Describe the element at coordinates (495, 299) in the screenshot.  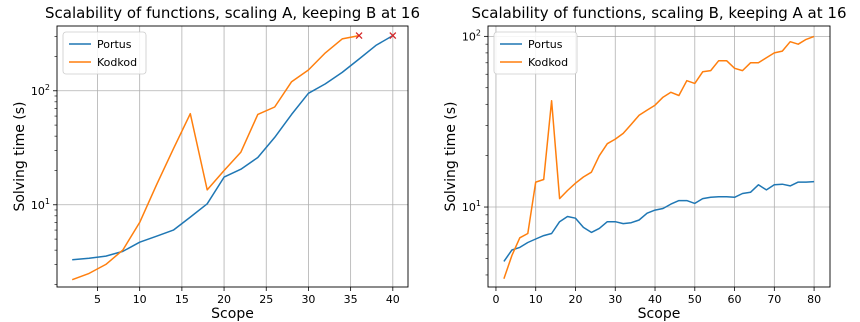
I see `x-tick-label: 0` at that location.